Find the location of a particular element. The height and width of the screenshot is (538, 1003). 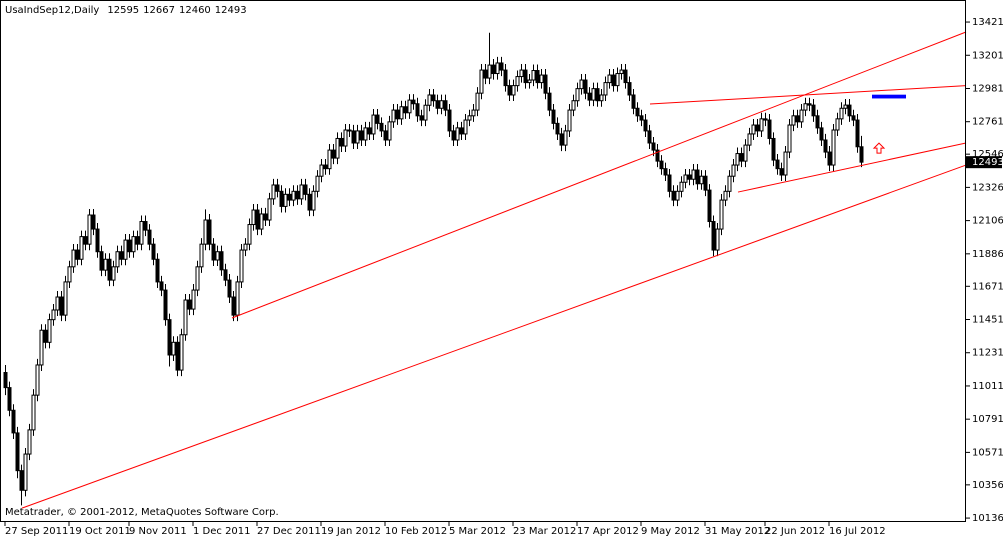

ohlc-value: 12595 is located at coordinates (123, 10).